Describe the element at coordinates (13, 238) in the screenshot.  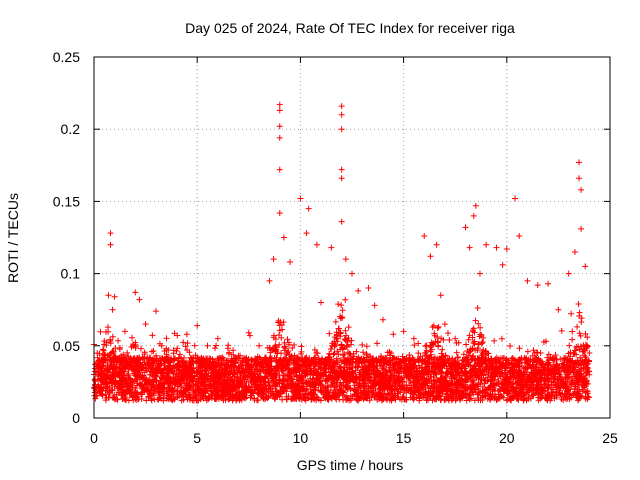
I see `y-axis-label: ROTI / TECUs` at that location.